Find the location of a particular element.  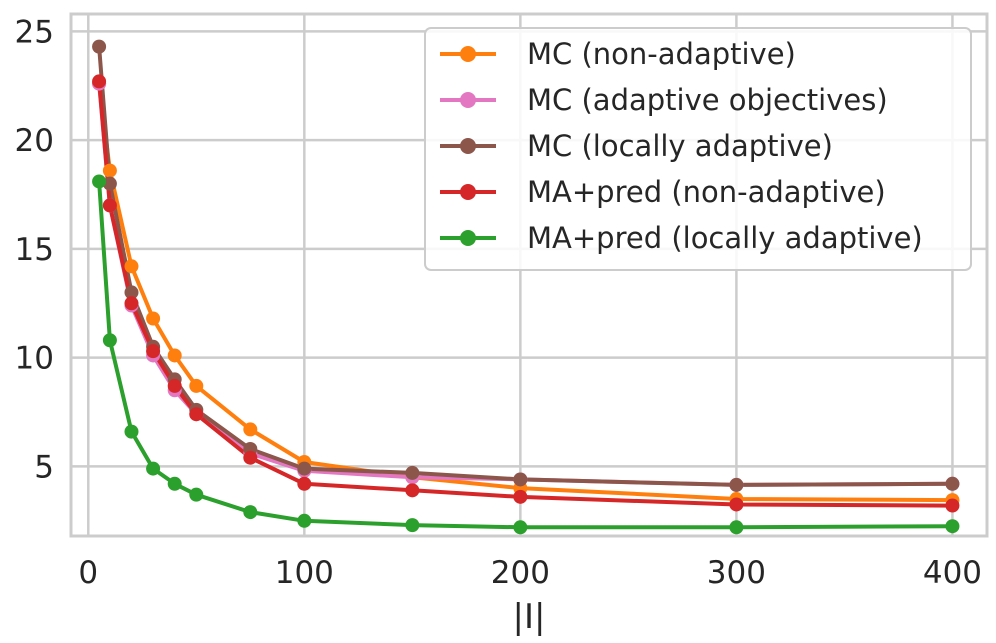

legend-label: MA+pred (non-adaptive) is located at coordinates (706, 192).